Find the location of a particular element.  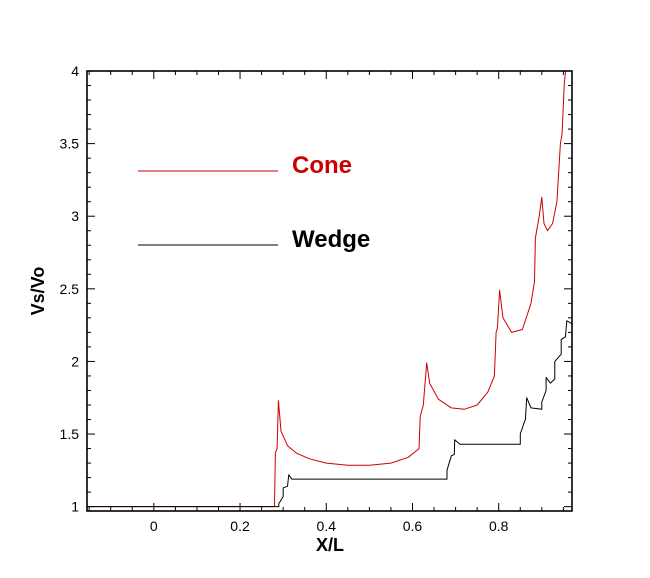

x-tick-label: 0.4 is located at coordinates (327, 526).